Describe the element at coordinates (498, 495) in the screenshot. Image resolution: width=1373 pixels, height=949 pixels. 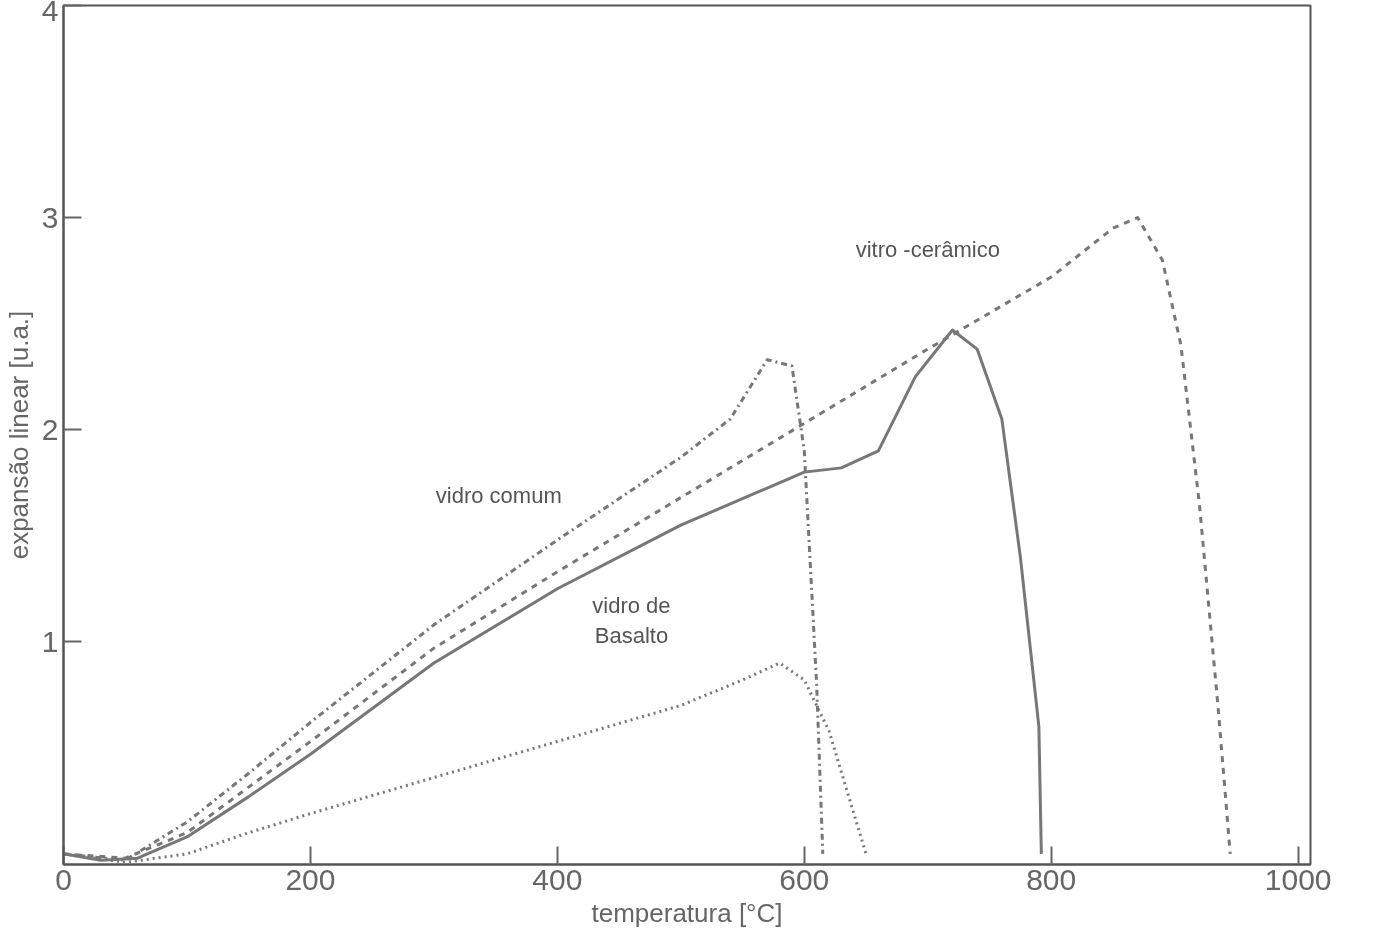
I see `annotation: vidro comum` at that location.